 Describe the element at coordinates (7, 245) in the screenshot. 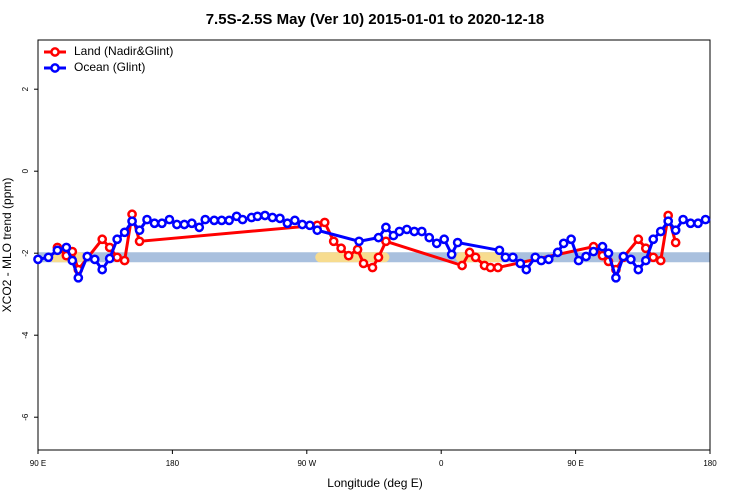

I see `y-axis-label: XCO2 - MLO trend (ppm)` at that location.